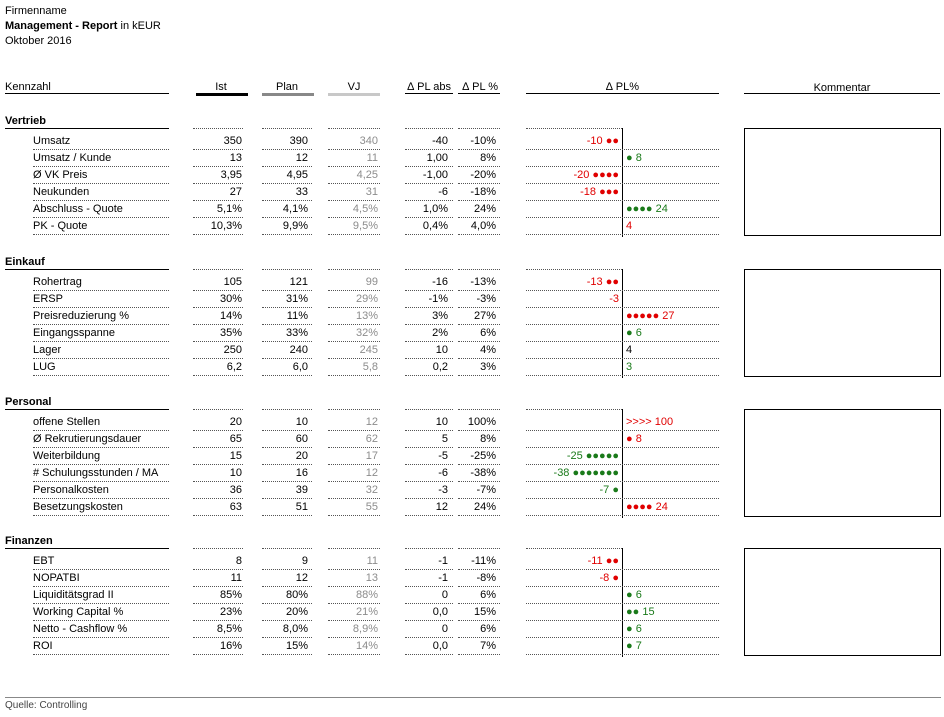  What do you see at coordinates (444, 439) in the screenshot?
I see `cell-pl-abs: 5` at bounding box center [444, 439].